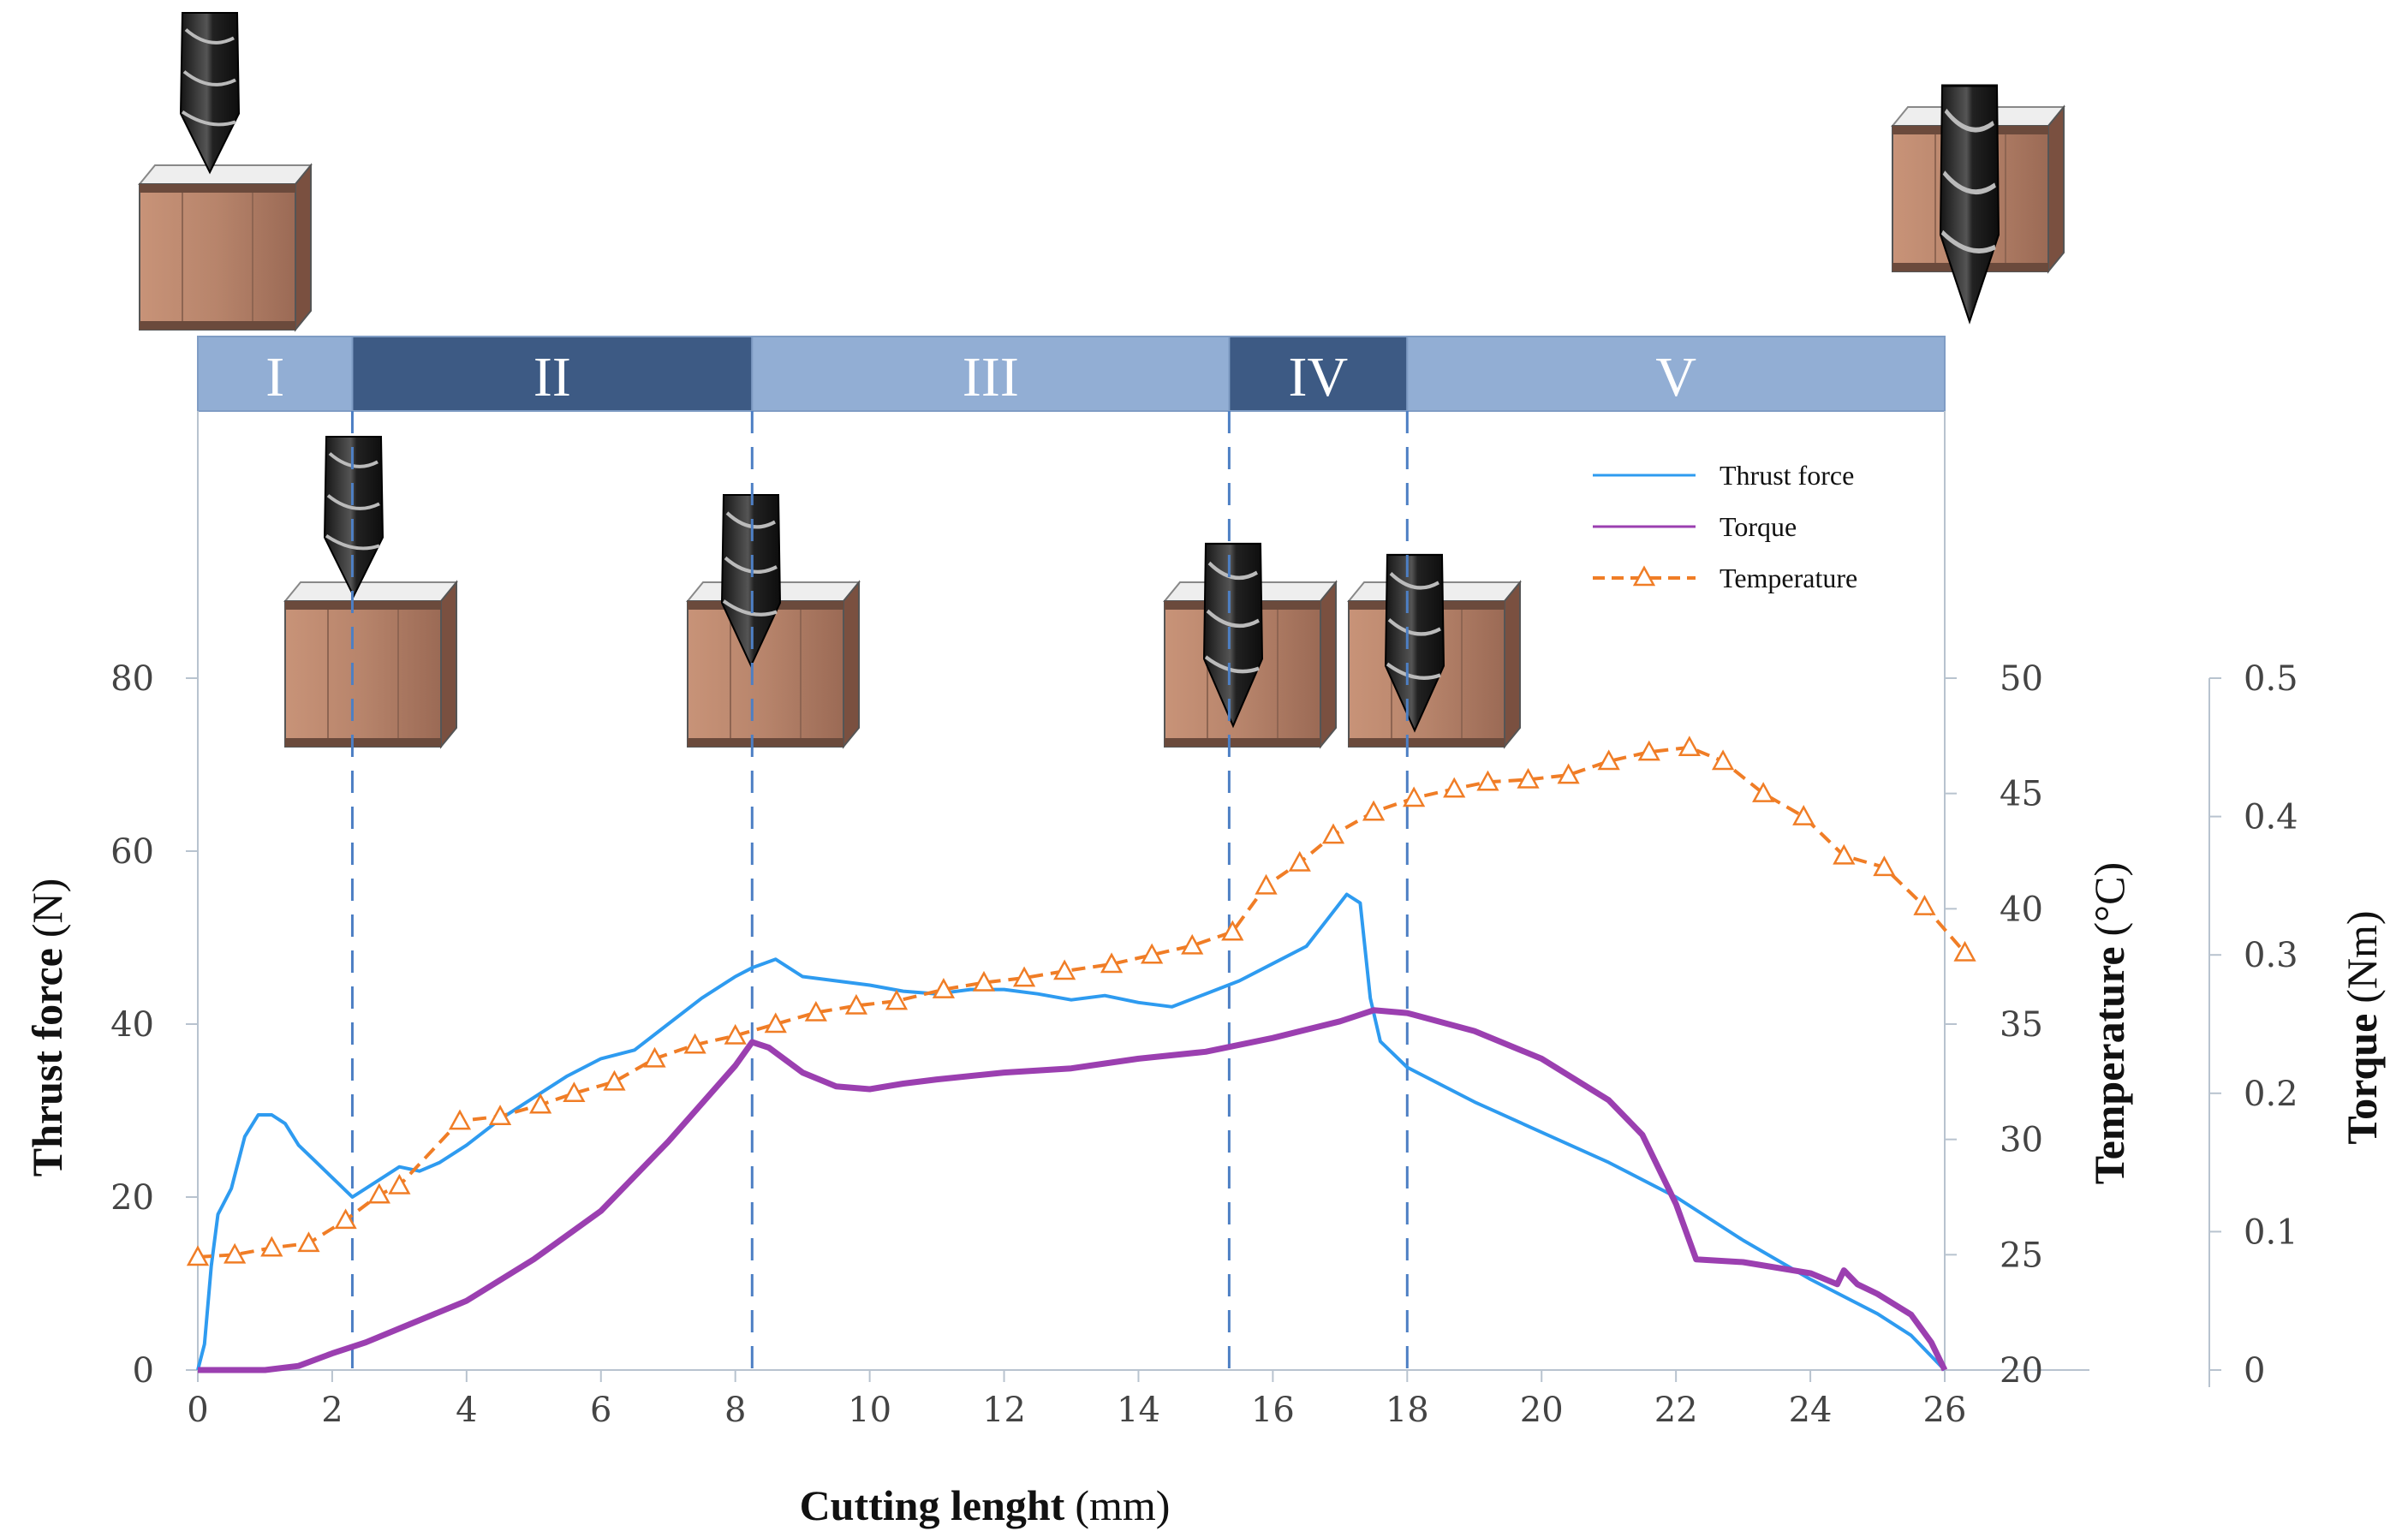  What do you see at coordinates (274, 377) in the screenshot?
I see `stage-label-i: I` at bounding box center [274, 377].